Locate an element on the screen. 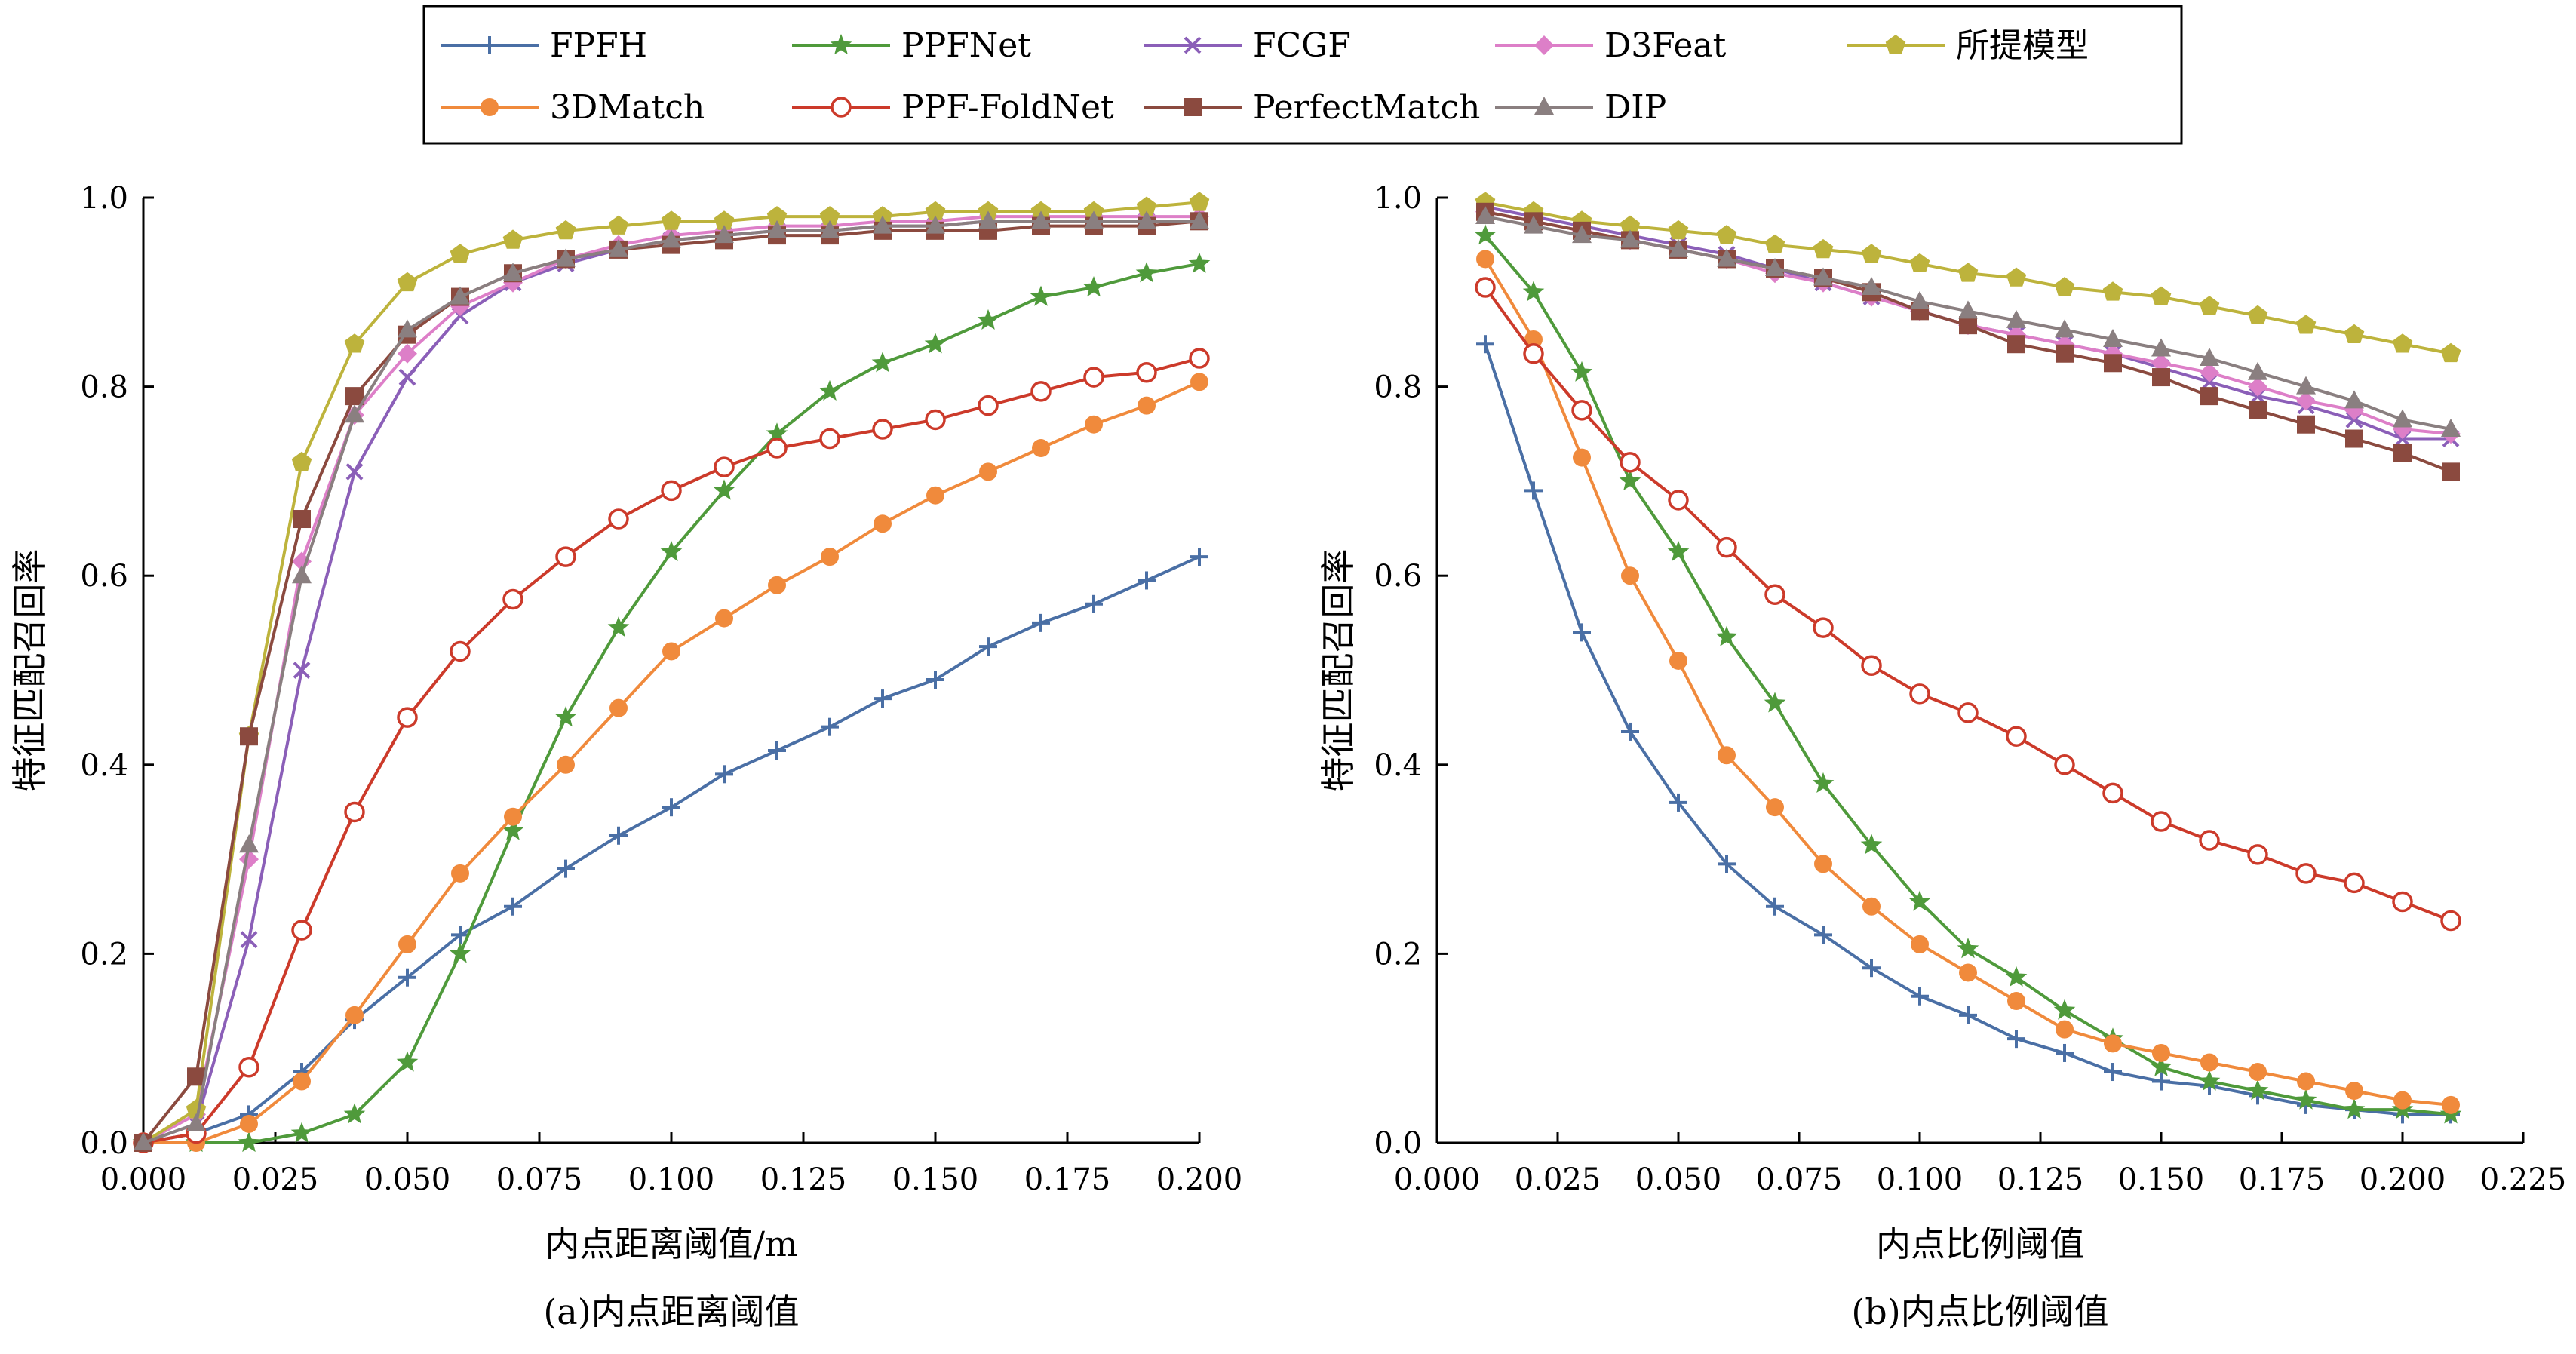 This screenshot has width=2576, height=1354. x-tick-label: 0.100 is located at coordinates (1920, 1180).